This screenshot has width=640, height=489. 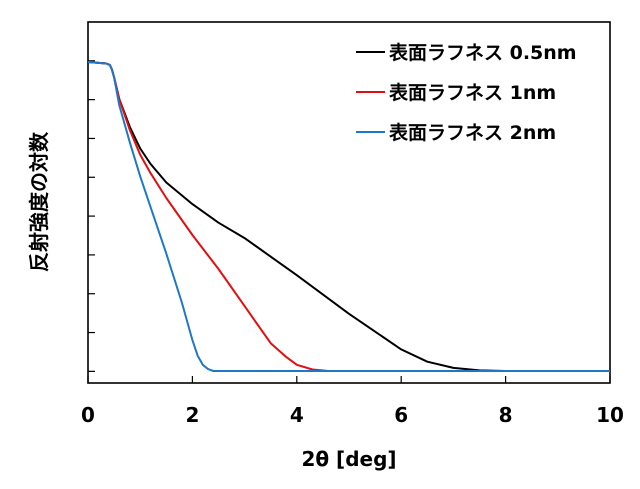 I want to click on legend-label: 表面ラフネス 1nm, so click(x=472, y=92).